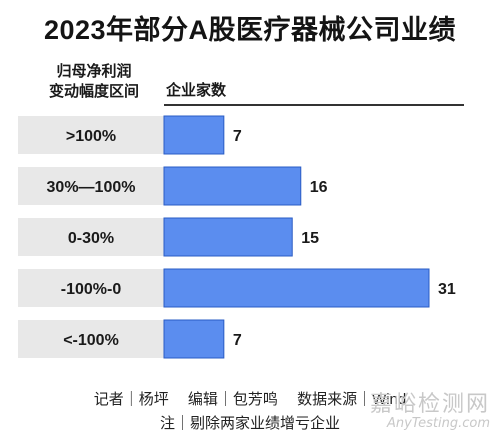 The width and height of the screenshot is (500, 446). What do you see at coordinates (438, 423) in the screenshot?
I see `watermark-sub: AnyTesting.com` at bounding box center [438, 423].